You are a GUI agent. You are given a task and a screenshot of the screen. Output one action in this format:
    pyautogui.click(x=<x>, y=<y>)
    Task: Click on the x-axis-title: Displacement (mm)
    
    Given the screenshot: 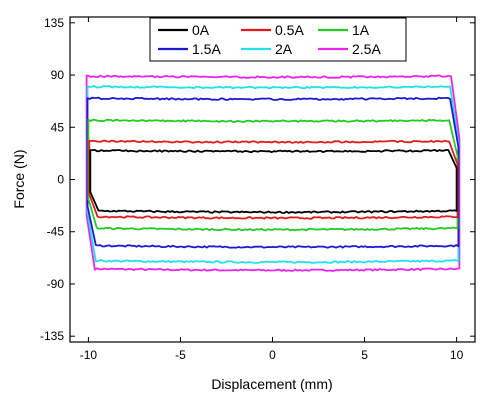 What is the action you would take?
    pyautogui.click(x=271, y=384)
    